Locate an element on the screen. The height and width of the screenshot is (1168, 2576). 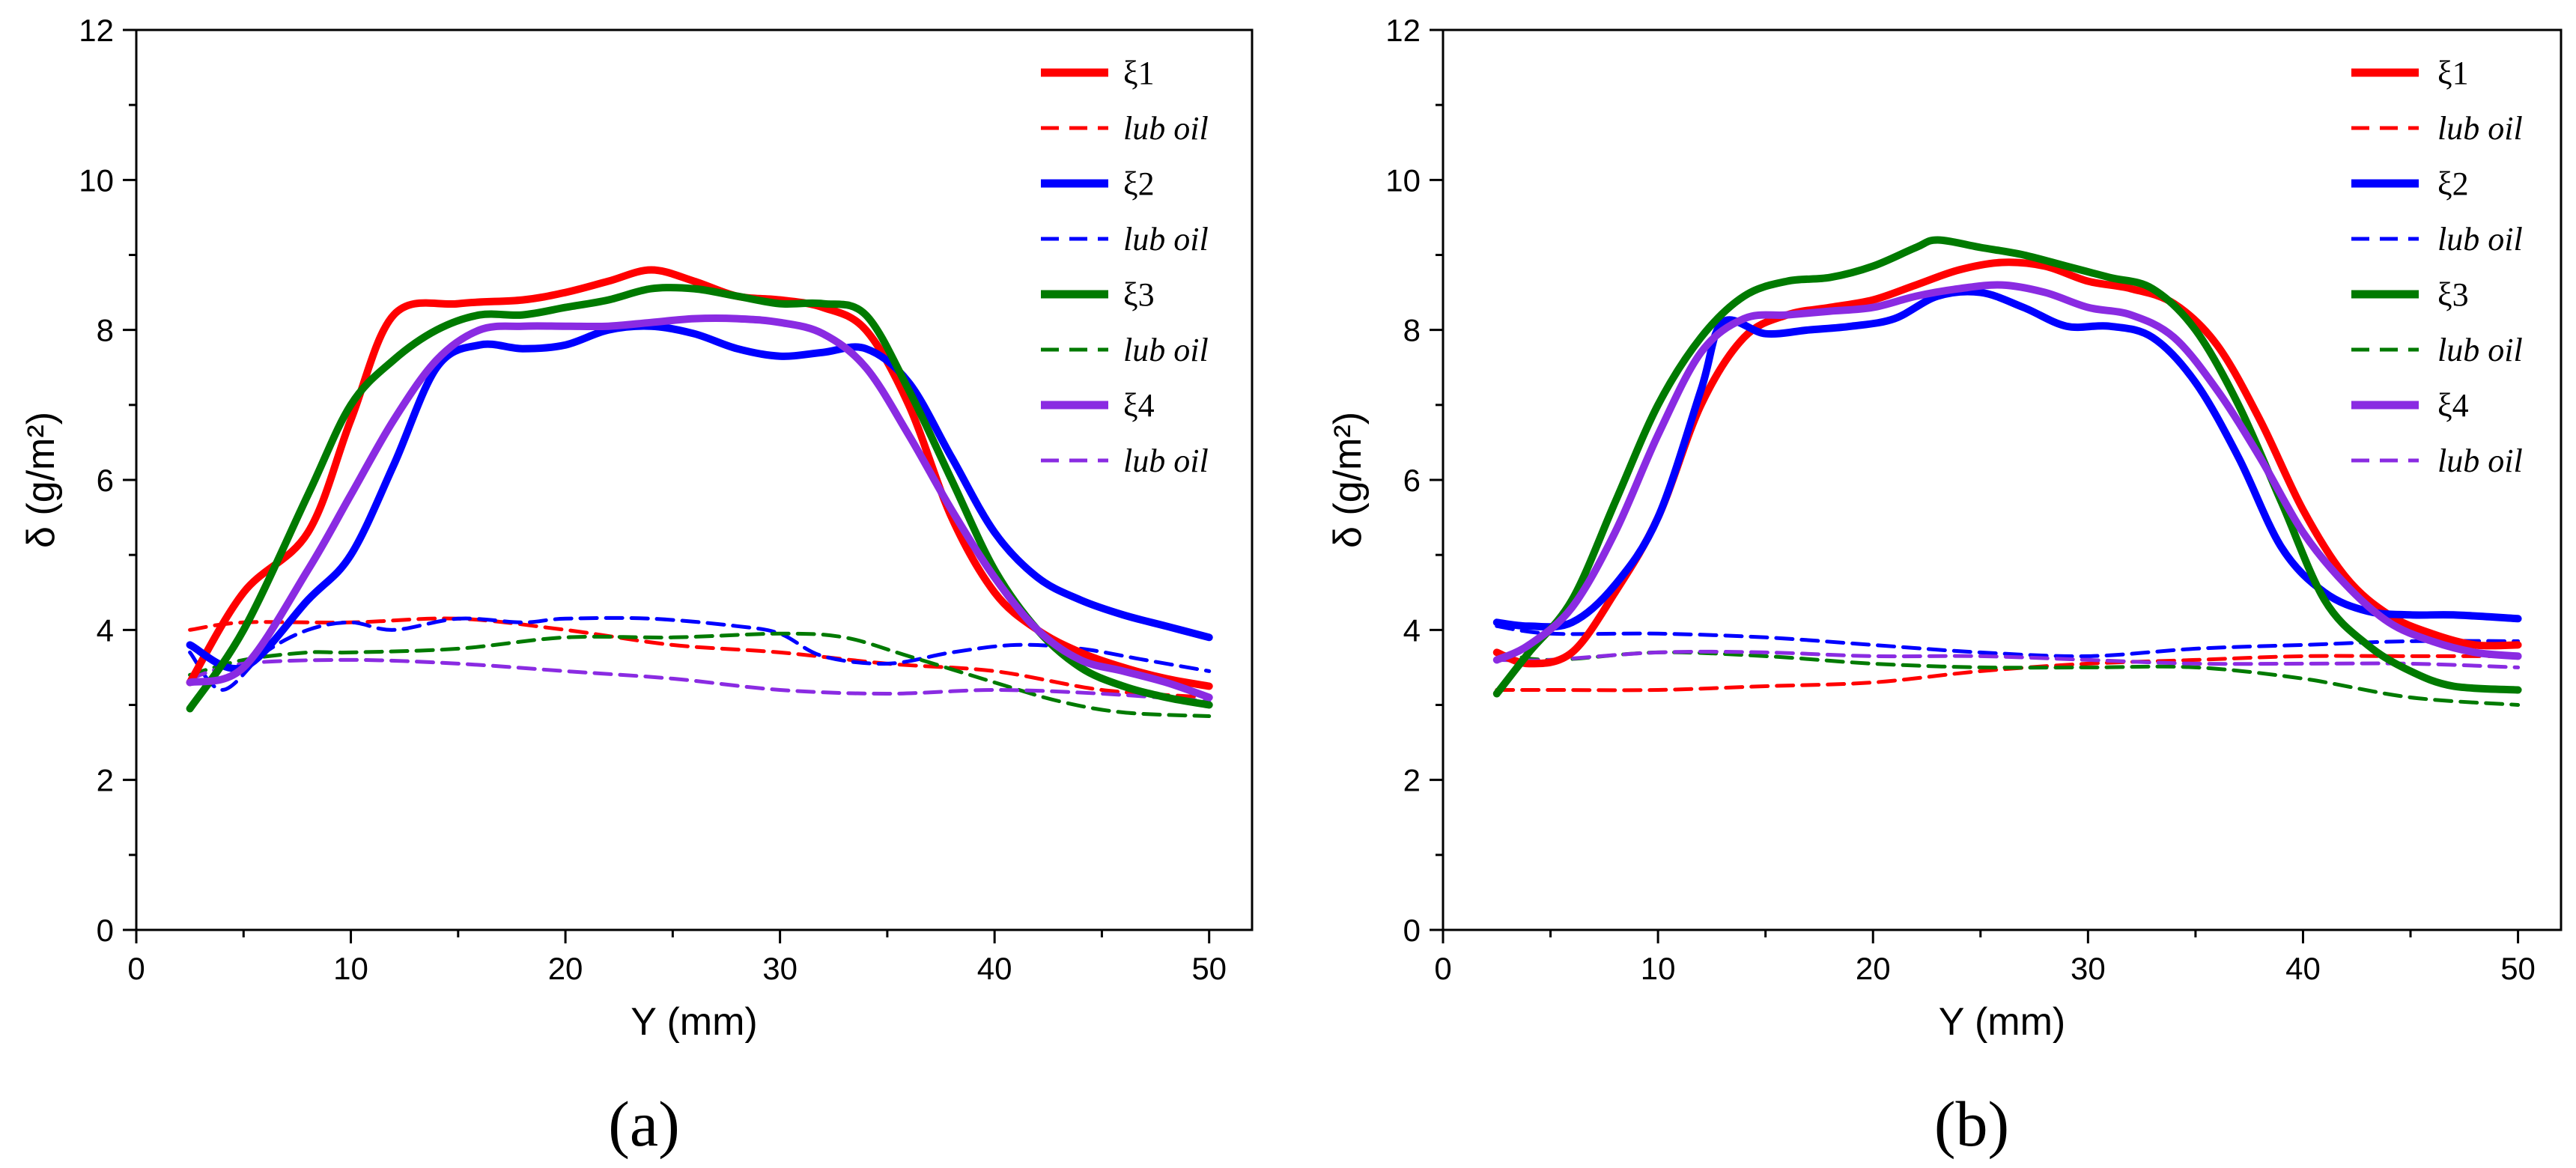
panel-label: (b) is located at coordinates (1971, 1124).